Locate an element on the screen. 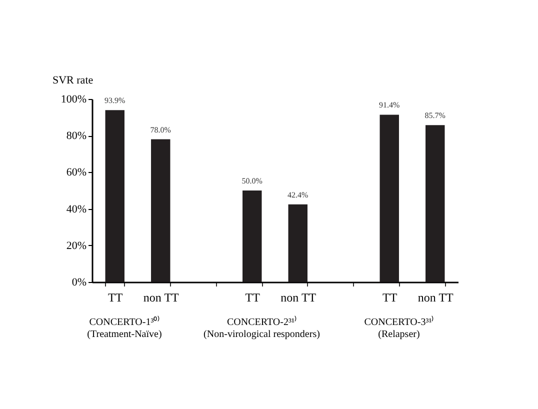 Image resolution: width=538 pixels, height=409 pixels. y-axis-title: SVR rate is located at coordinates (73, 80).